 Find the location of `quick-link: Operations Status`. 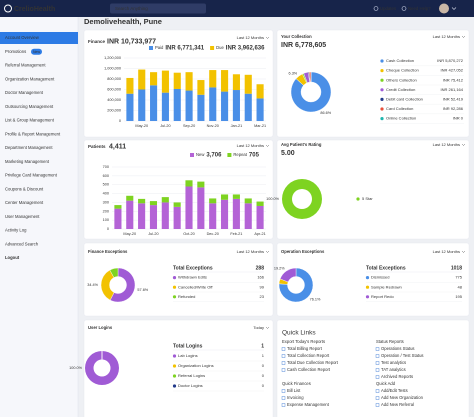

quick-link: Operations Status is located at coordinates (398, 348).